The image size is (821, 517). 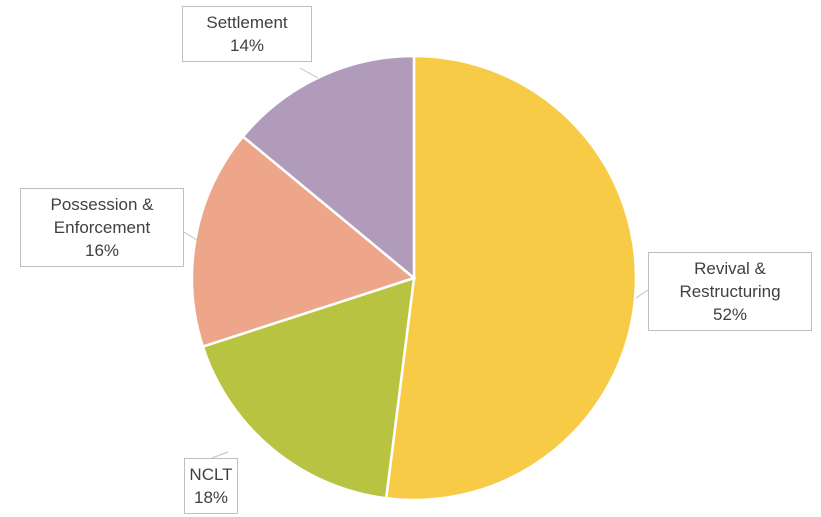 I want to click on label-value: 16%, so click(x=102, y=250).